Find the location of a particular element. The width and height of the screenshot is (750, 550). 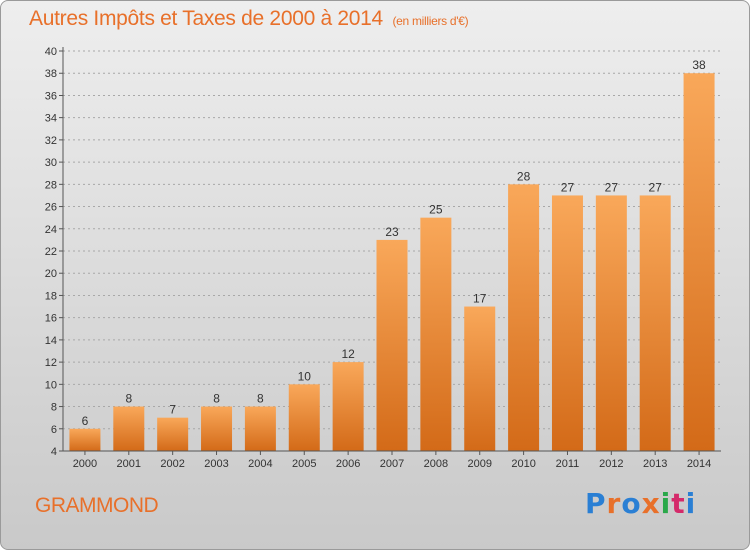

logo-letter: x is located at coordinates (651, 503).